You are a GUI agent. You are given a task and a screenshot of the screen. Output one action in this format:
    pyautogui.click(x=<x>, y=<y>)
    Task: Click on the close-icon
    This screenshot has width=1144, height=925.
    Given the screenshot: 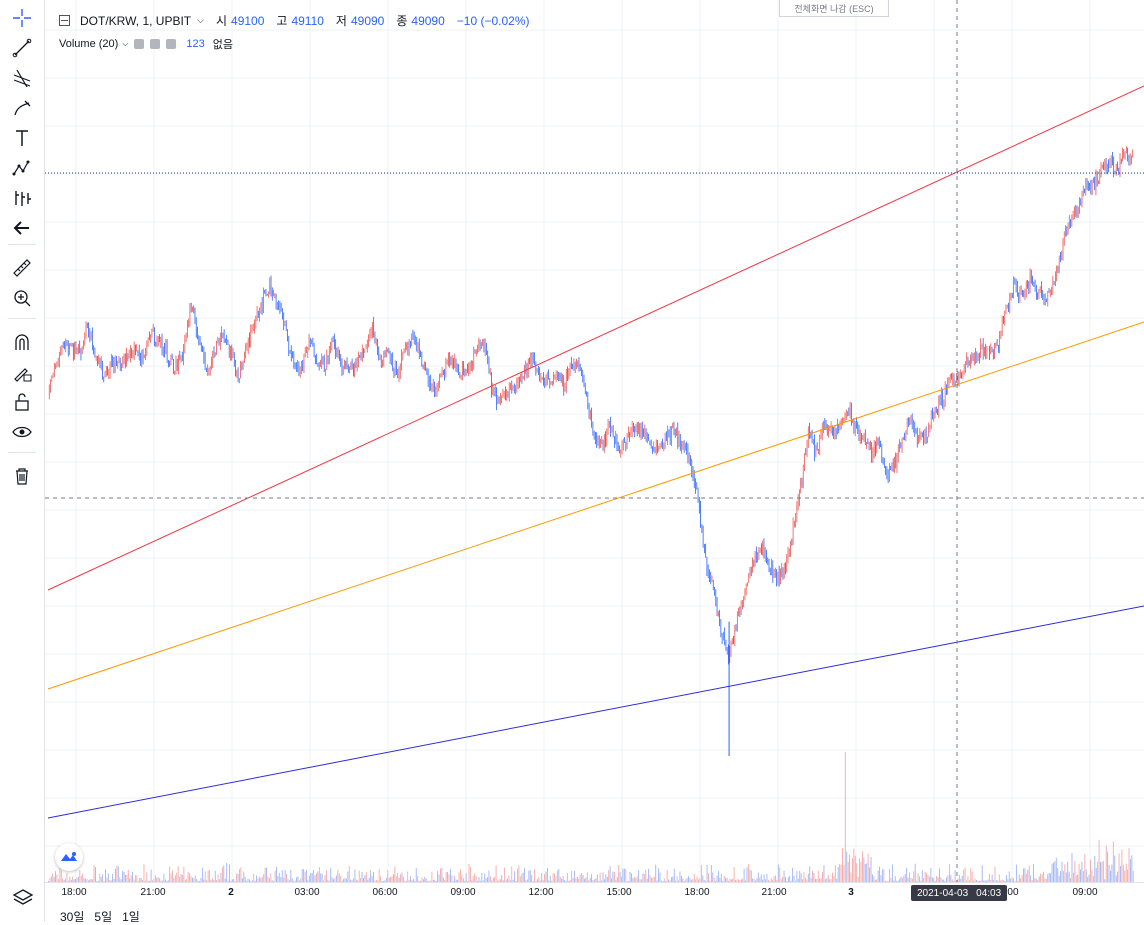 What is the action you would take?
    pyautogui.click(x=171, y=44)
    